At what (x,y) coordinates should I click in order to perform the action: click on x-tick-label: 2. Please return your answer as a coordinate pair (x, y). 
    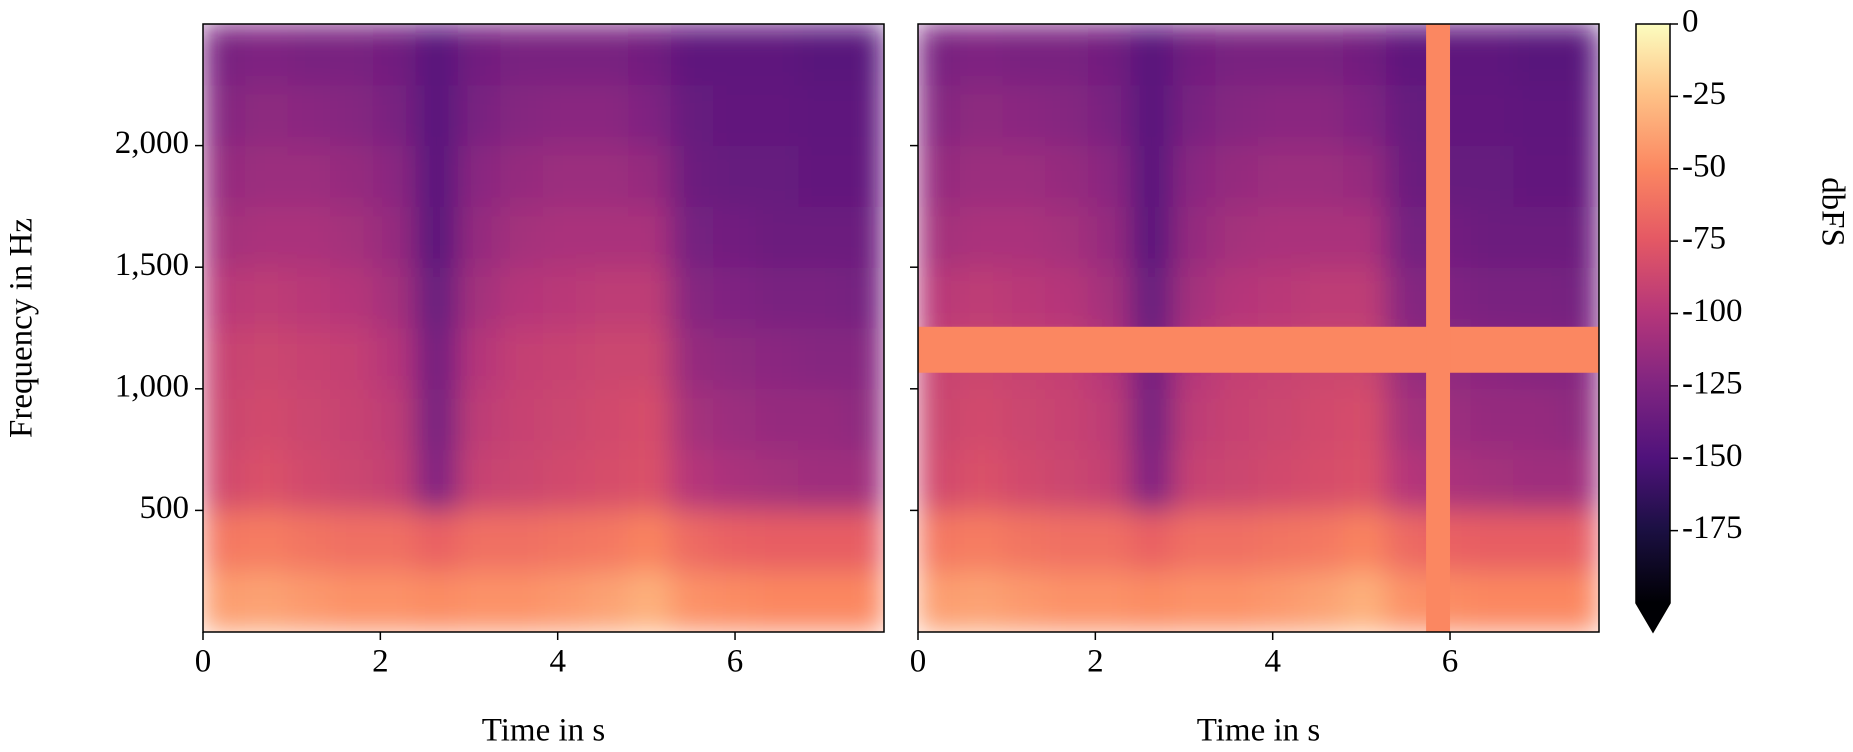
    Looking at the image, I should click on (1095, 662).